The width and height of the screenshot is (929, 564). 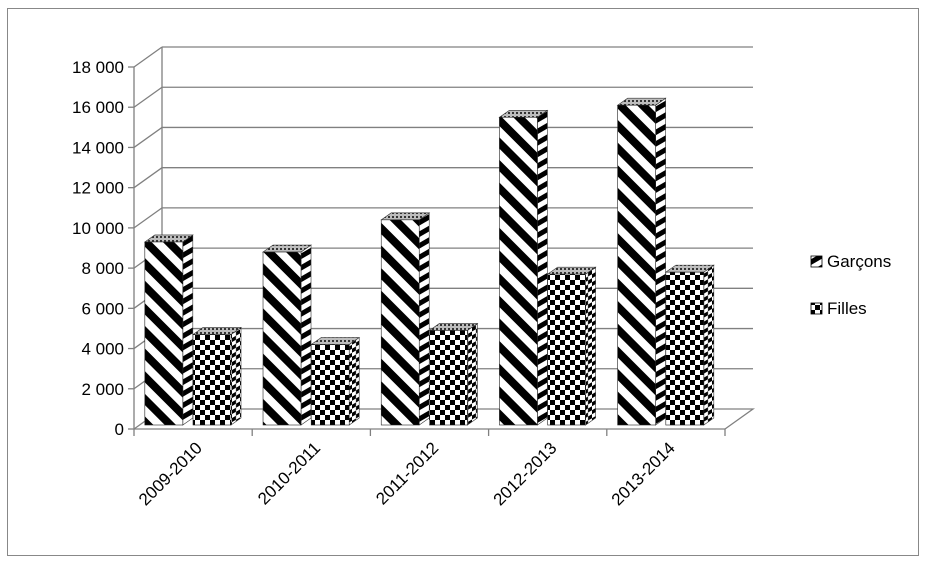 I want to click on x-tick-label: 2009-2010, so click(x=170, y=473).